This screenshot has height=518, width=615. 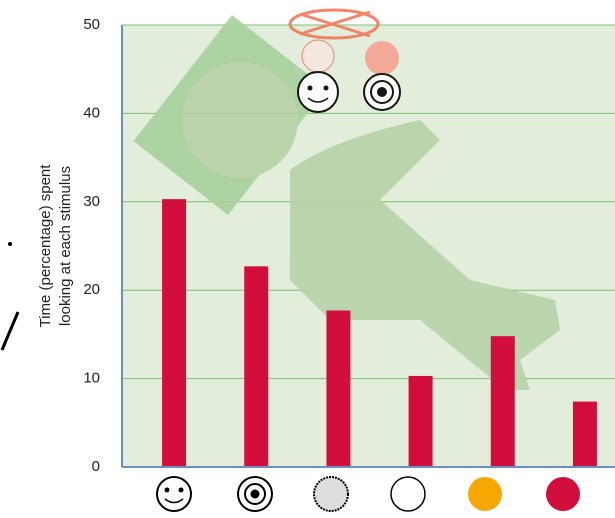 I want to click on y-tick-label: 10, so click(x=91, y=378).